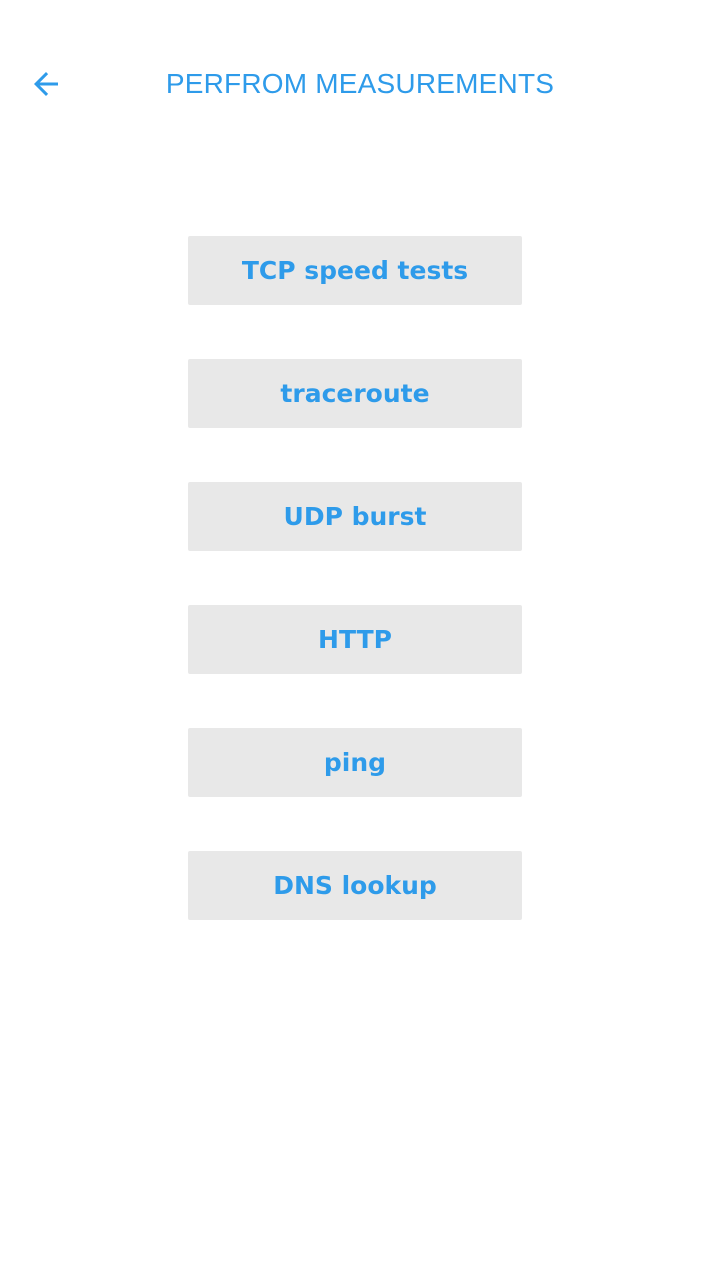 The width and height of the screenshot is (720, 1280). Describe the element at coordinates (355, 762) in the screenshot. I see `ping-button: ping` at that location.